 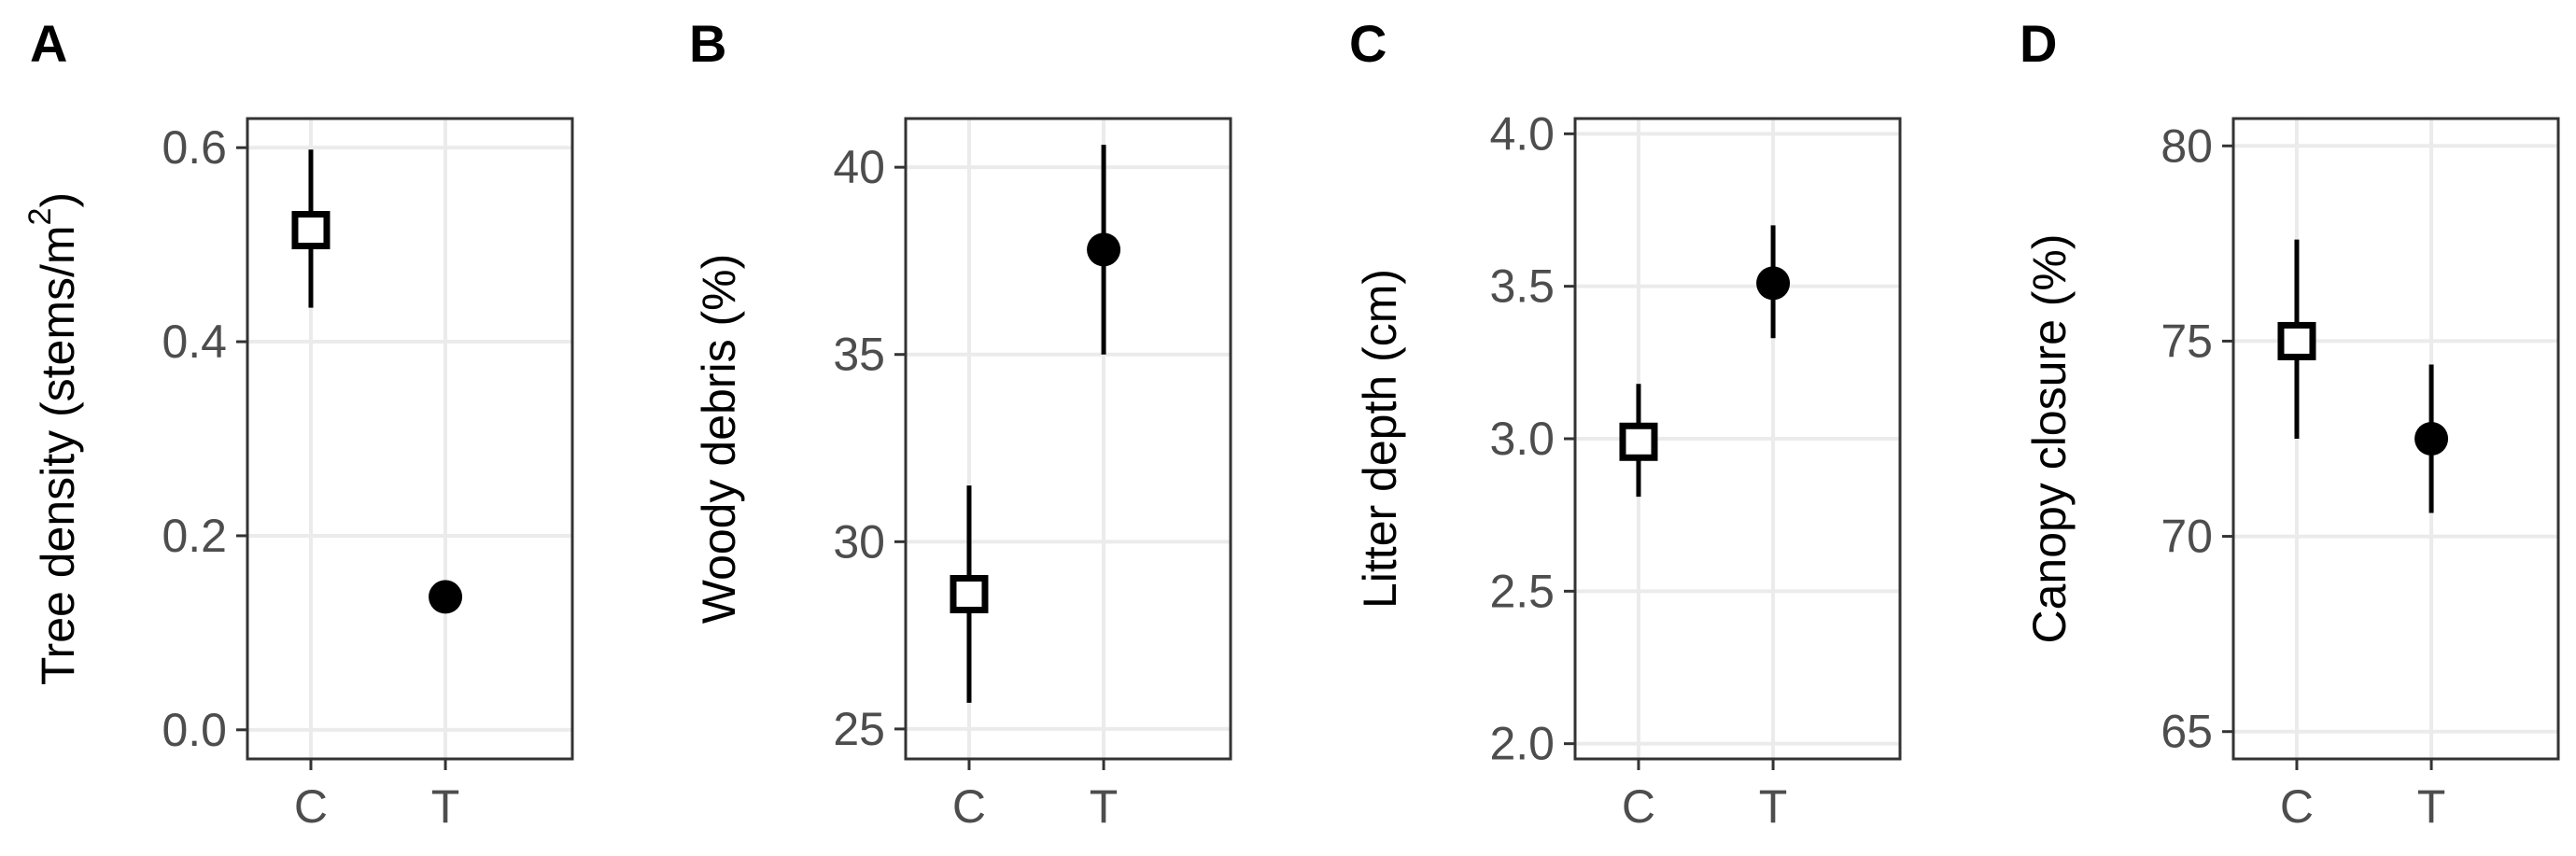 What do you see at coordinates (719, 439) in the screenshot?
I see `y-axis-label-b: Woody debris (%)` at bounding box center [719, 439].